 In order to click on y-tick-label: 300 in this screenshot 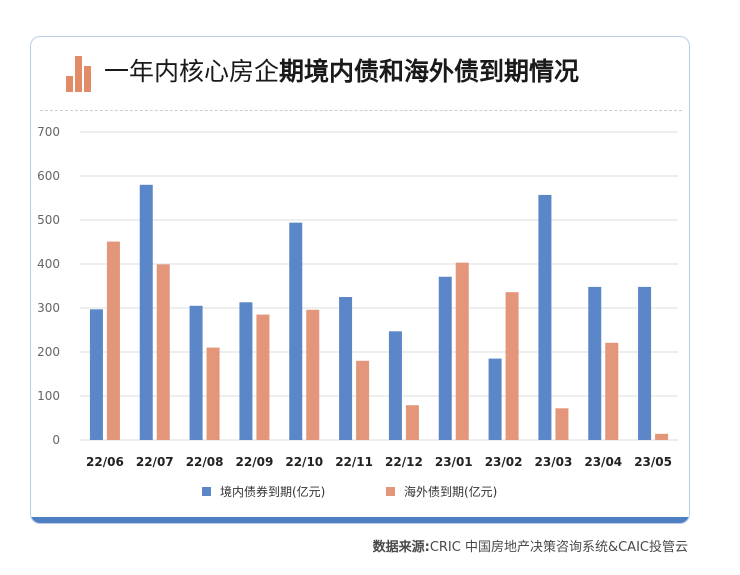, I will do `click(48, 308)`.